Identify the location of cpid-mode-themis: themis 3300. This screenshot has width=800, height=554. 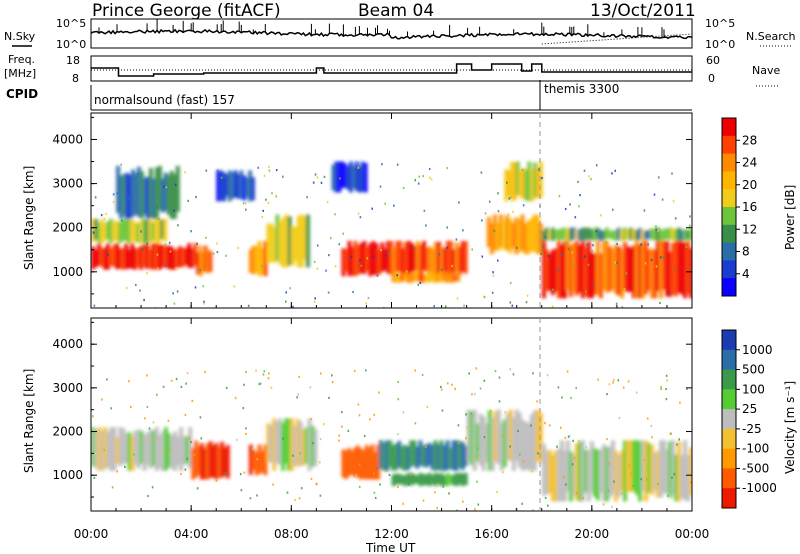
(581, 89).